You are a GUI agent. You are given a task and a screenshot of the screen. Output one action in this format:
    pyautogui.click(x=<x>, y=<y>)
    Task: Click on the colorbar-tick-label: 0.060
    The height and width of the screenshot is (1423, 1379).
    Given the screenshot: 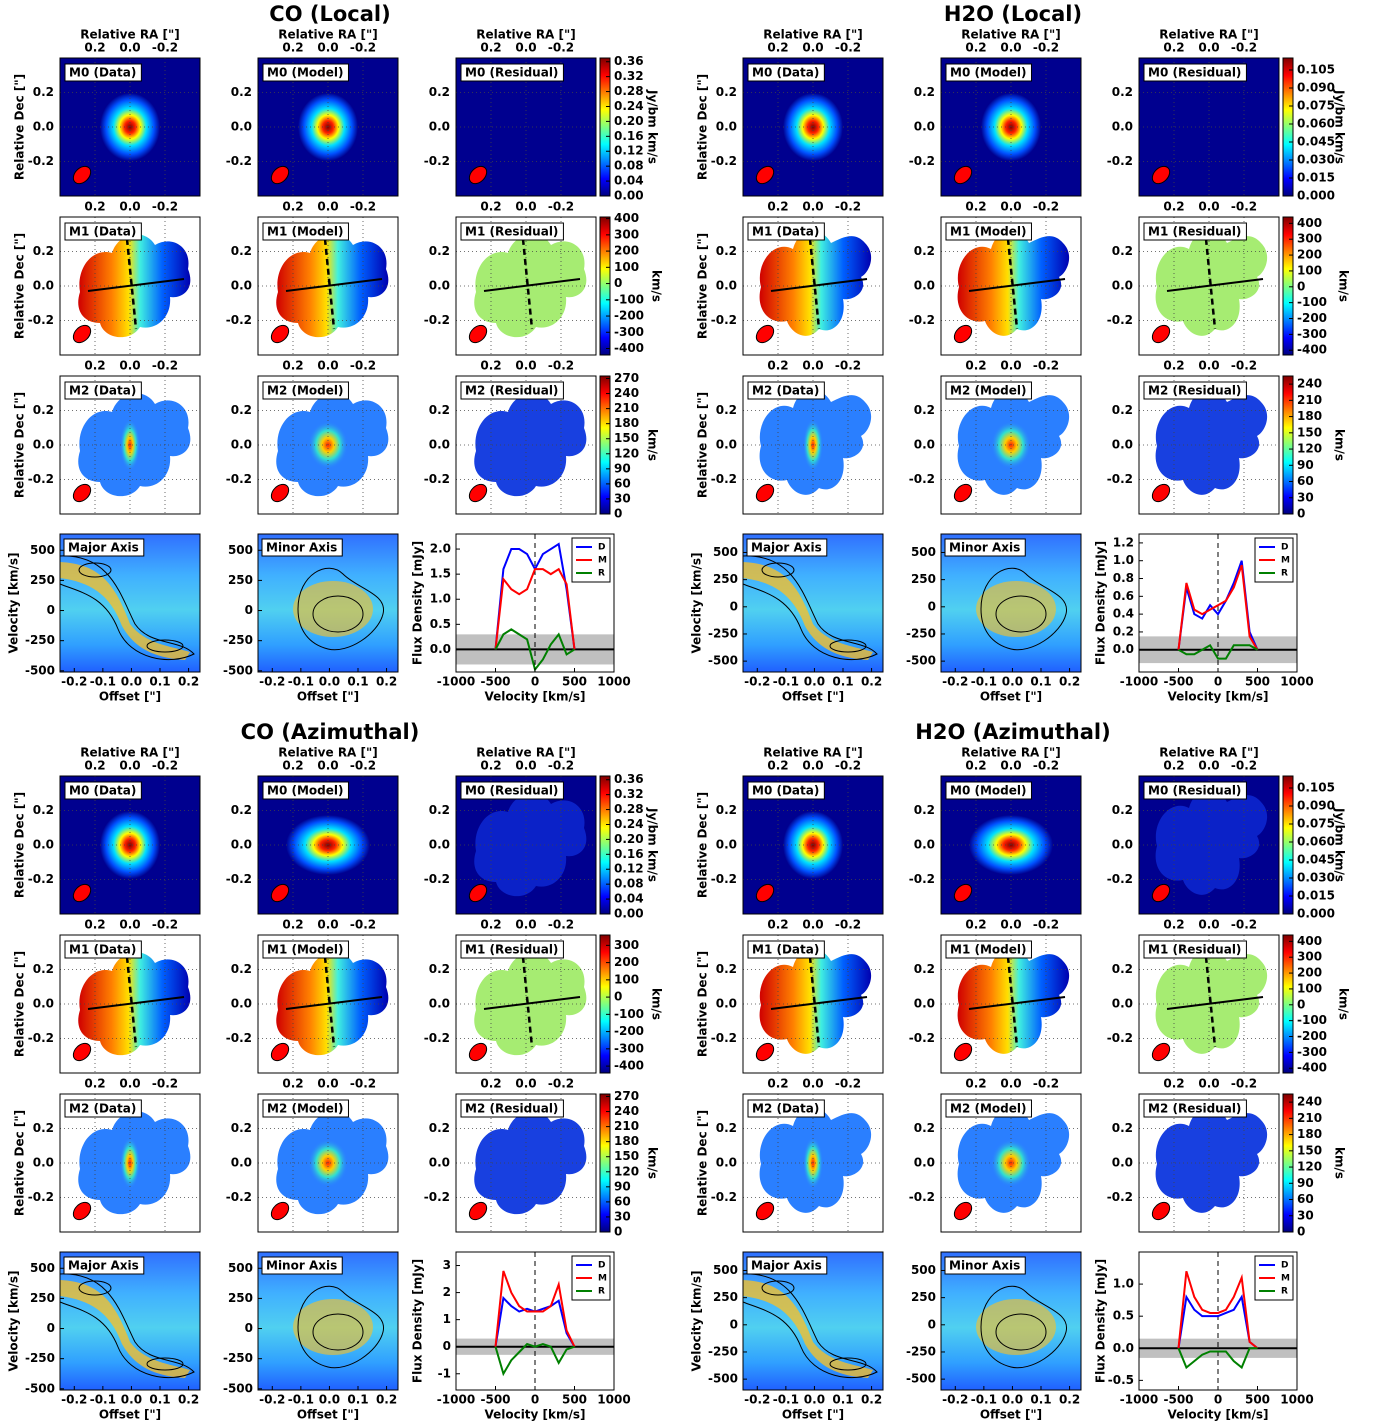 What is the action you would take?
    pyautogui.click(x=1316, y=124)
    